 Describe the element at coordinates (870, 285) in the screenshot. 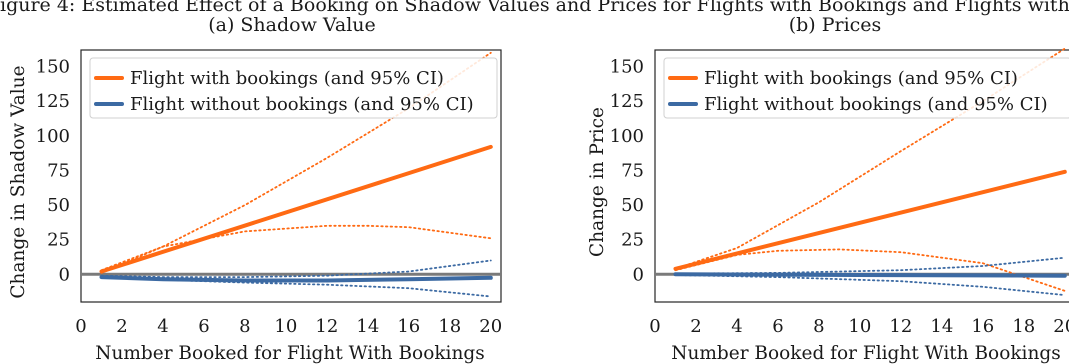

I see `series-without-bookings-ci-lower` at that location.